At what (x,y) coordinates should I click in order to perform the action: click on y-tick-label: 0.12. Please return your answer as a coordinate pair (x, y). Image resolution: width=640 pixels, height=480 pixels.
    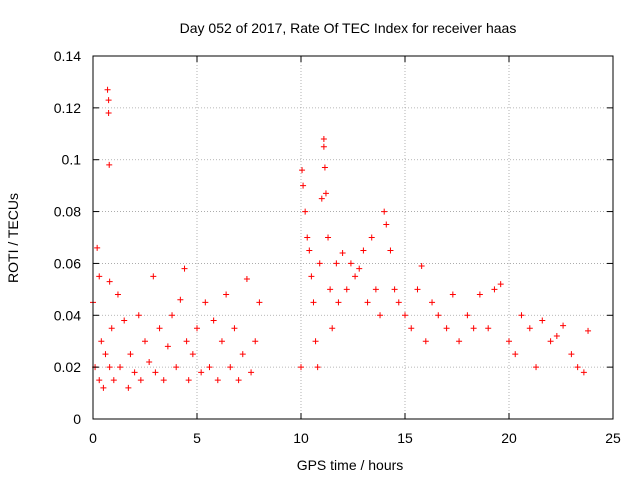
    Looking at the image, I should click on (67, 108).